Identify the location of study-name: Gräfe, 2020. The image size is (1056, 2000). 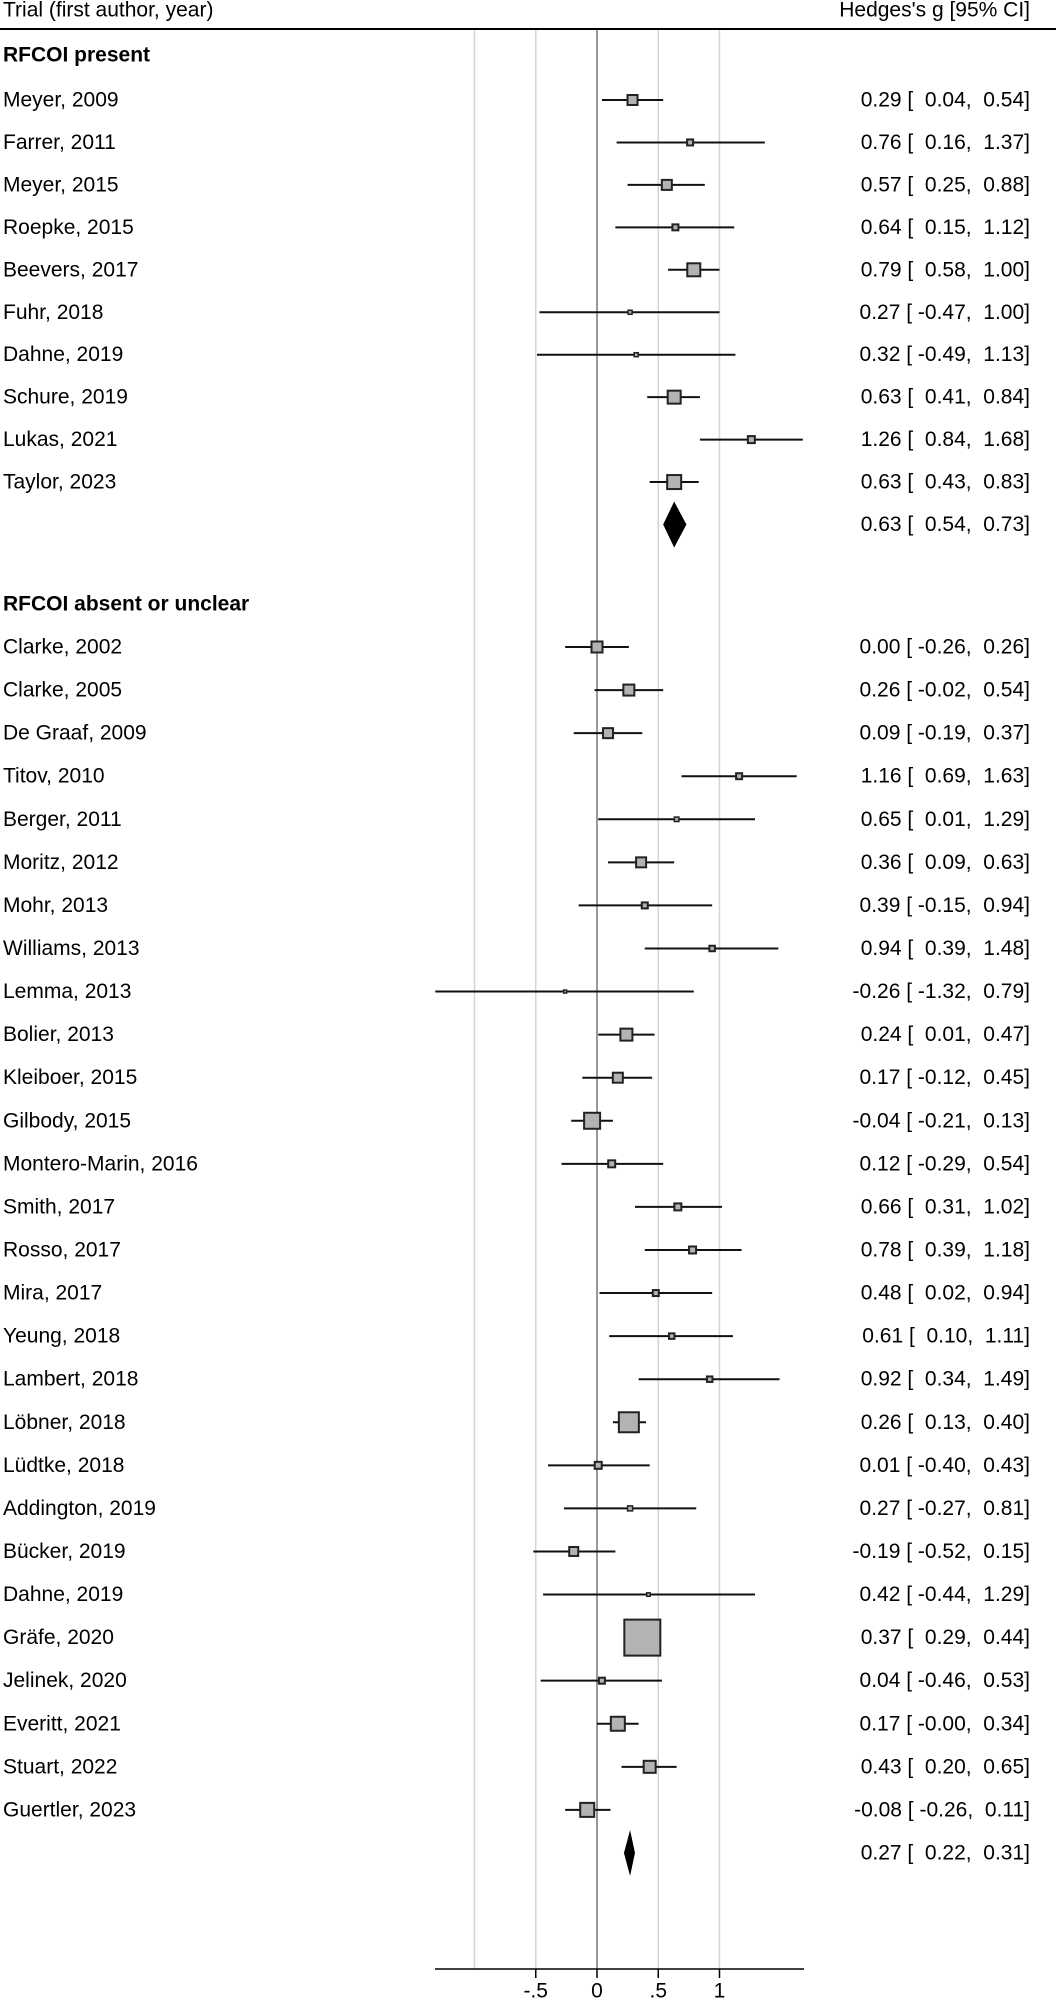
(58, 1637).